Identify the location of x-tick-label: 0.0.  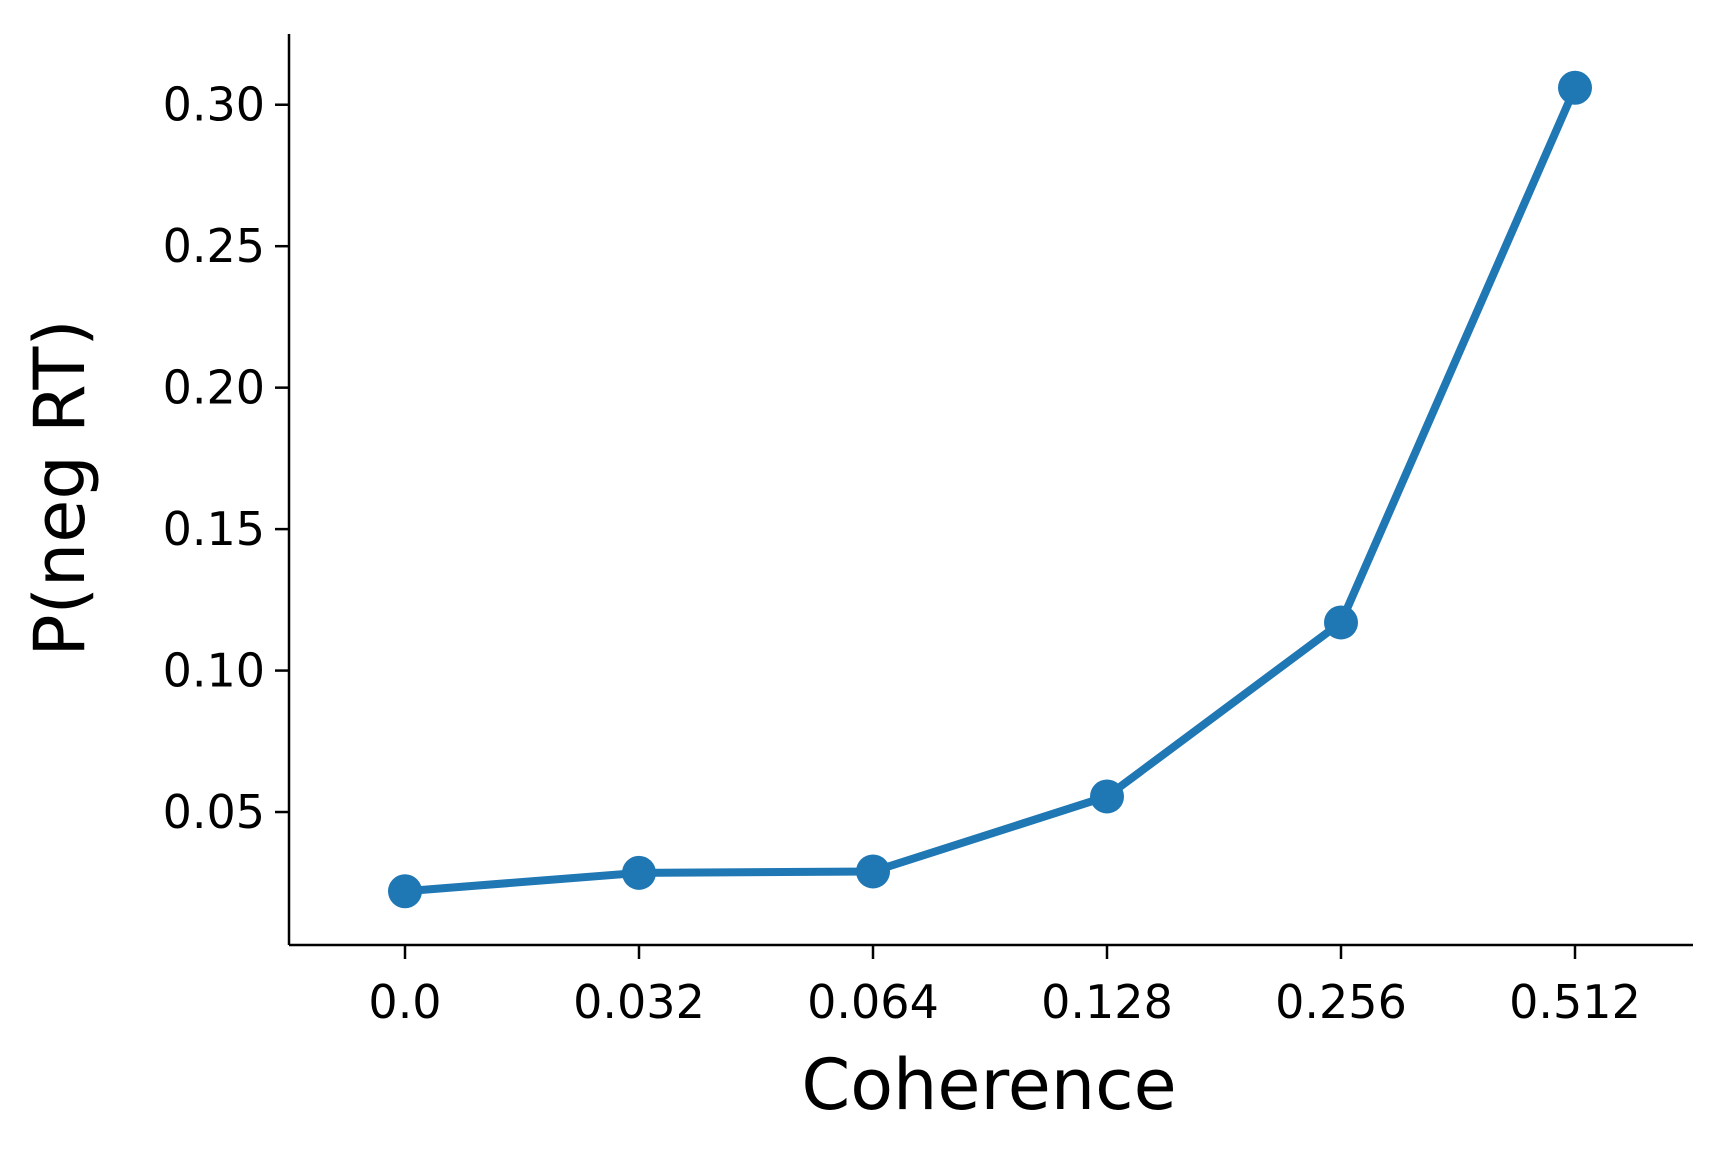
(404, 1002).